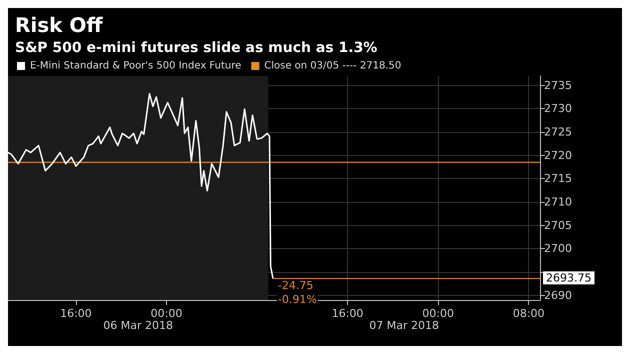 This screenshot has width=630, height=354. I want to click on x-tick-label: 08:00, so click(528, 313).